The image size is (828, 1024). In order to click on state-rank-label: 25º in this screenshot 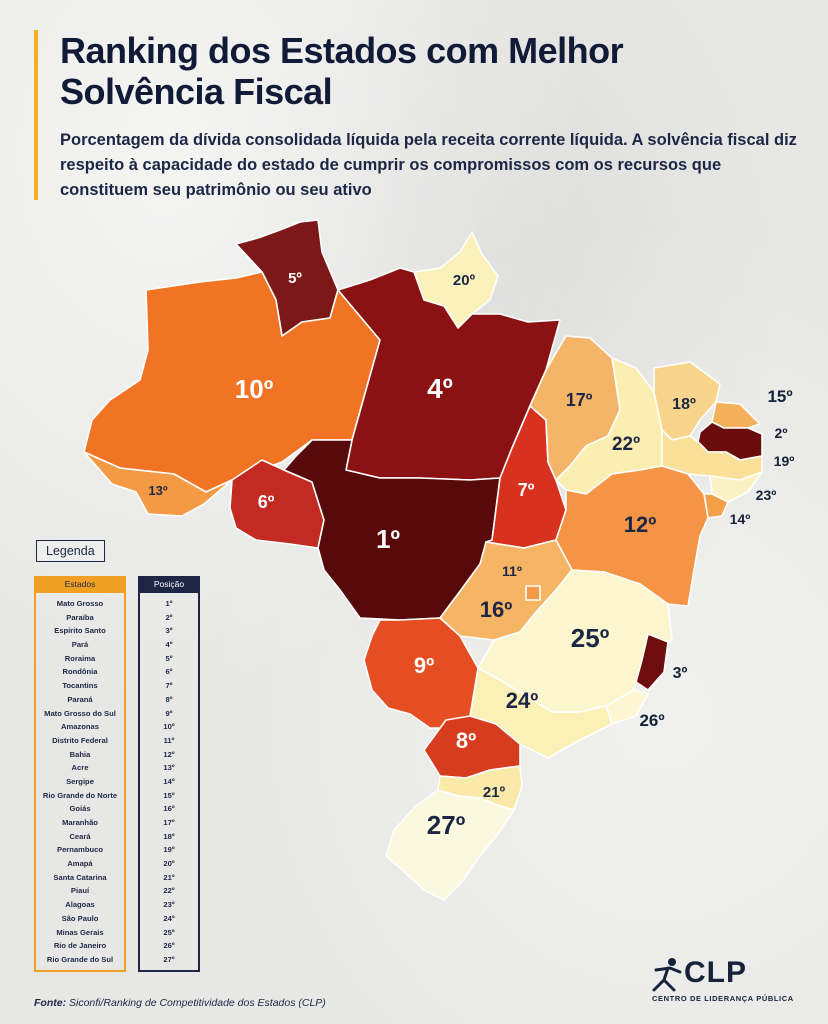, I will do `click(590, 638)`.